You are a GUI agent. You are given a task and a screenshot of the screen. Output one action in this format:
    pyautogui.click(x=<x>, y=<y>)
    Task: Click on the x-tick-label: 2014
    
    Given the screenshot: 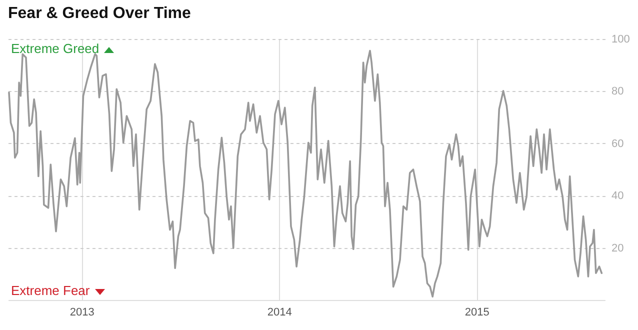 What is the action you would take?
    pyautogui.click(x=279, y=312)
    